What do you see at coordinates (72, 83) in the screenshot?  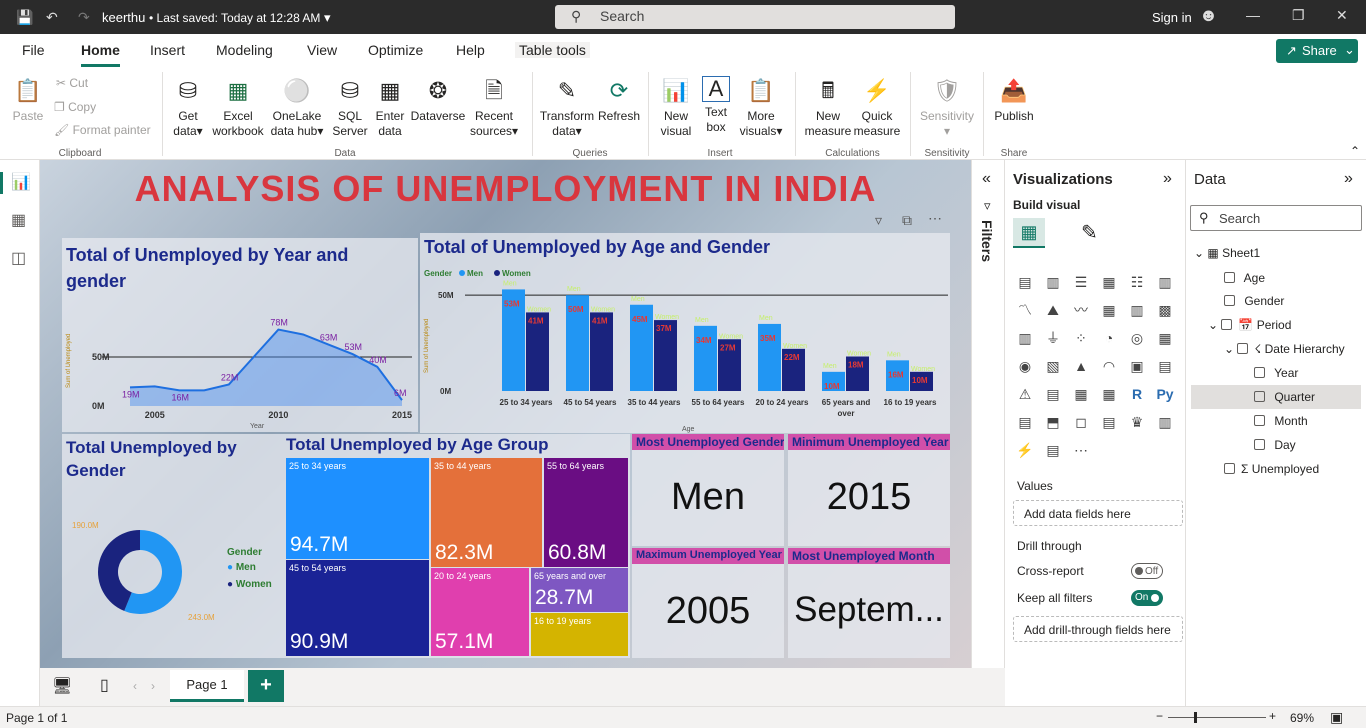 I see `cut-button: ✂ Cut` at bounding box center [72, 83].